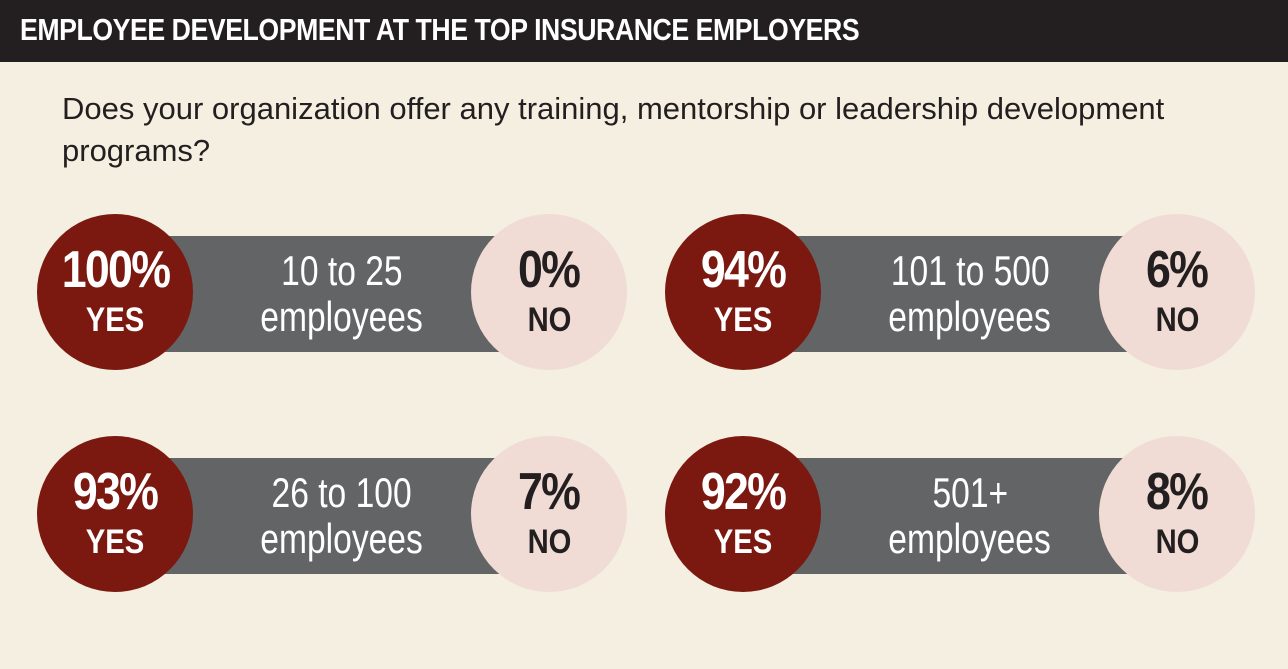  I want to click on yes-circle: 92% YES, so click(743, 514).